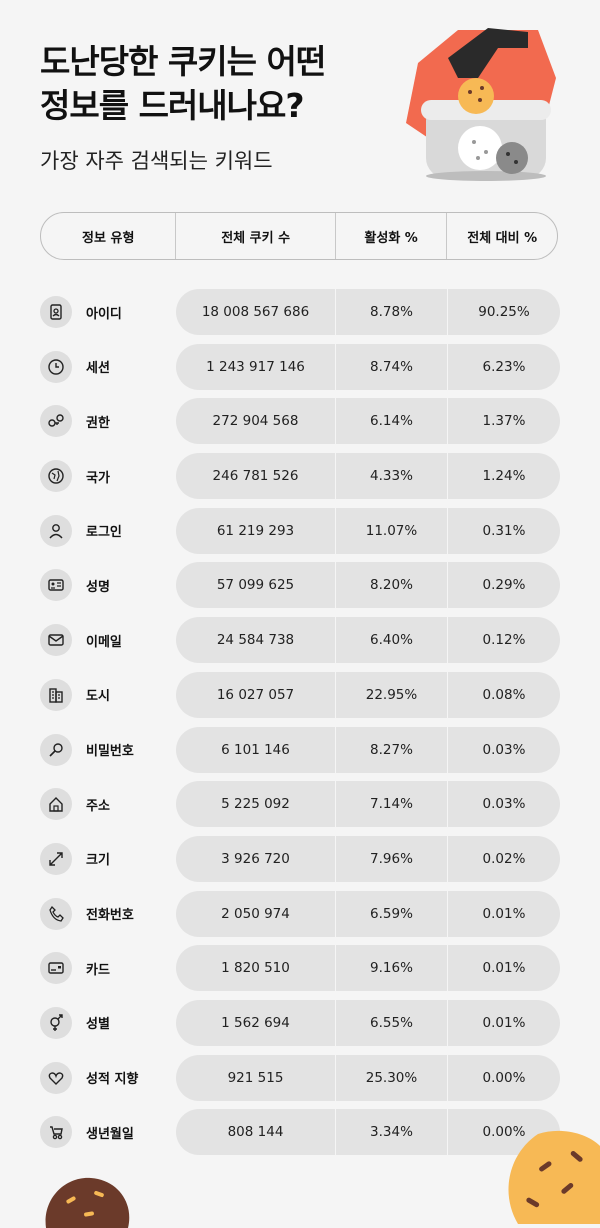  Describe the element at coordinates (56, 1022) in the screenshot. I see `gender-icon` at that location.